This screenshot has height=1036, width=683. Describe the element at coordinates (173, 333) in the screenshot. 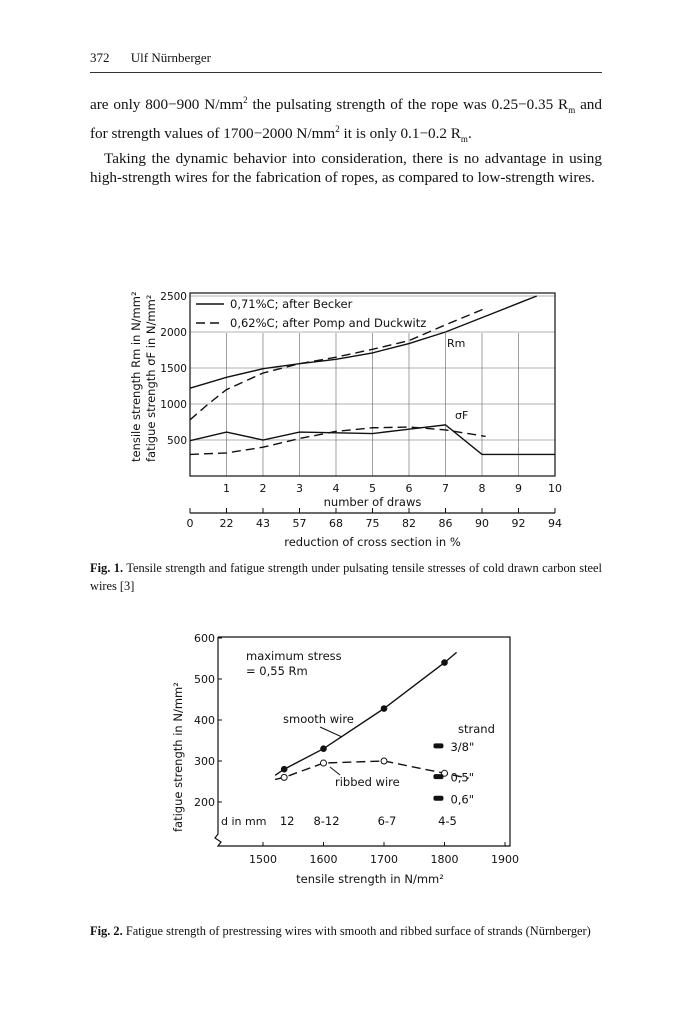

I see `y-tick-label: 2000` at that location.